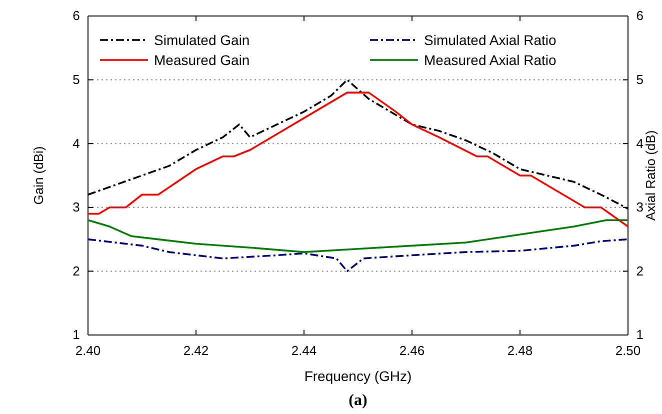 This screenshot has height=414, width=662. Describe the element at coordinates (490, 40) in the screenshot. I see `legend-label: Simulated Axial Ratio` at that location.